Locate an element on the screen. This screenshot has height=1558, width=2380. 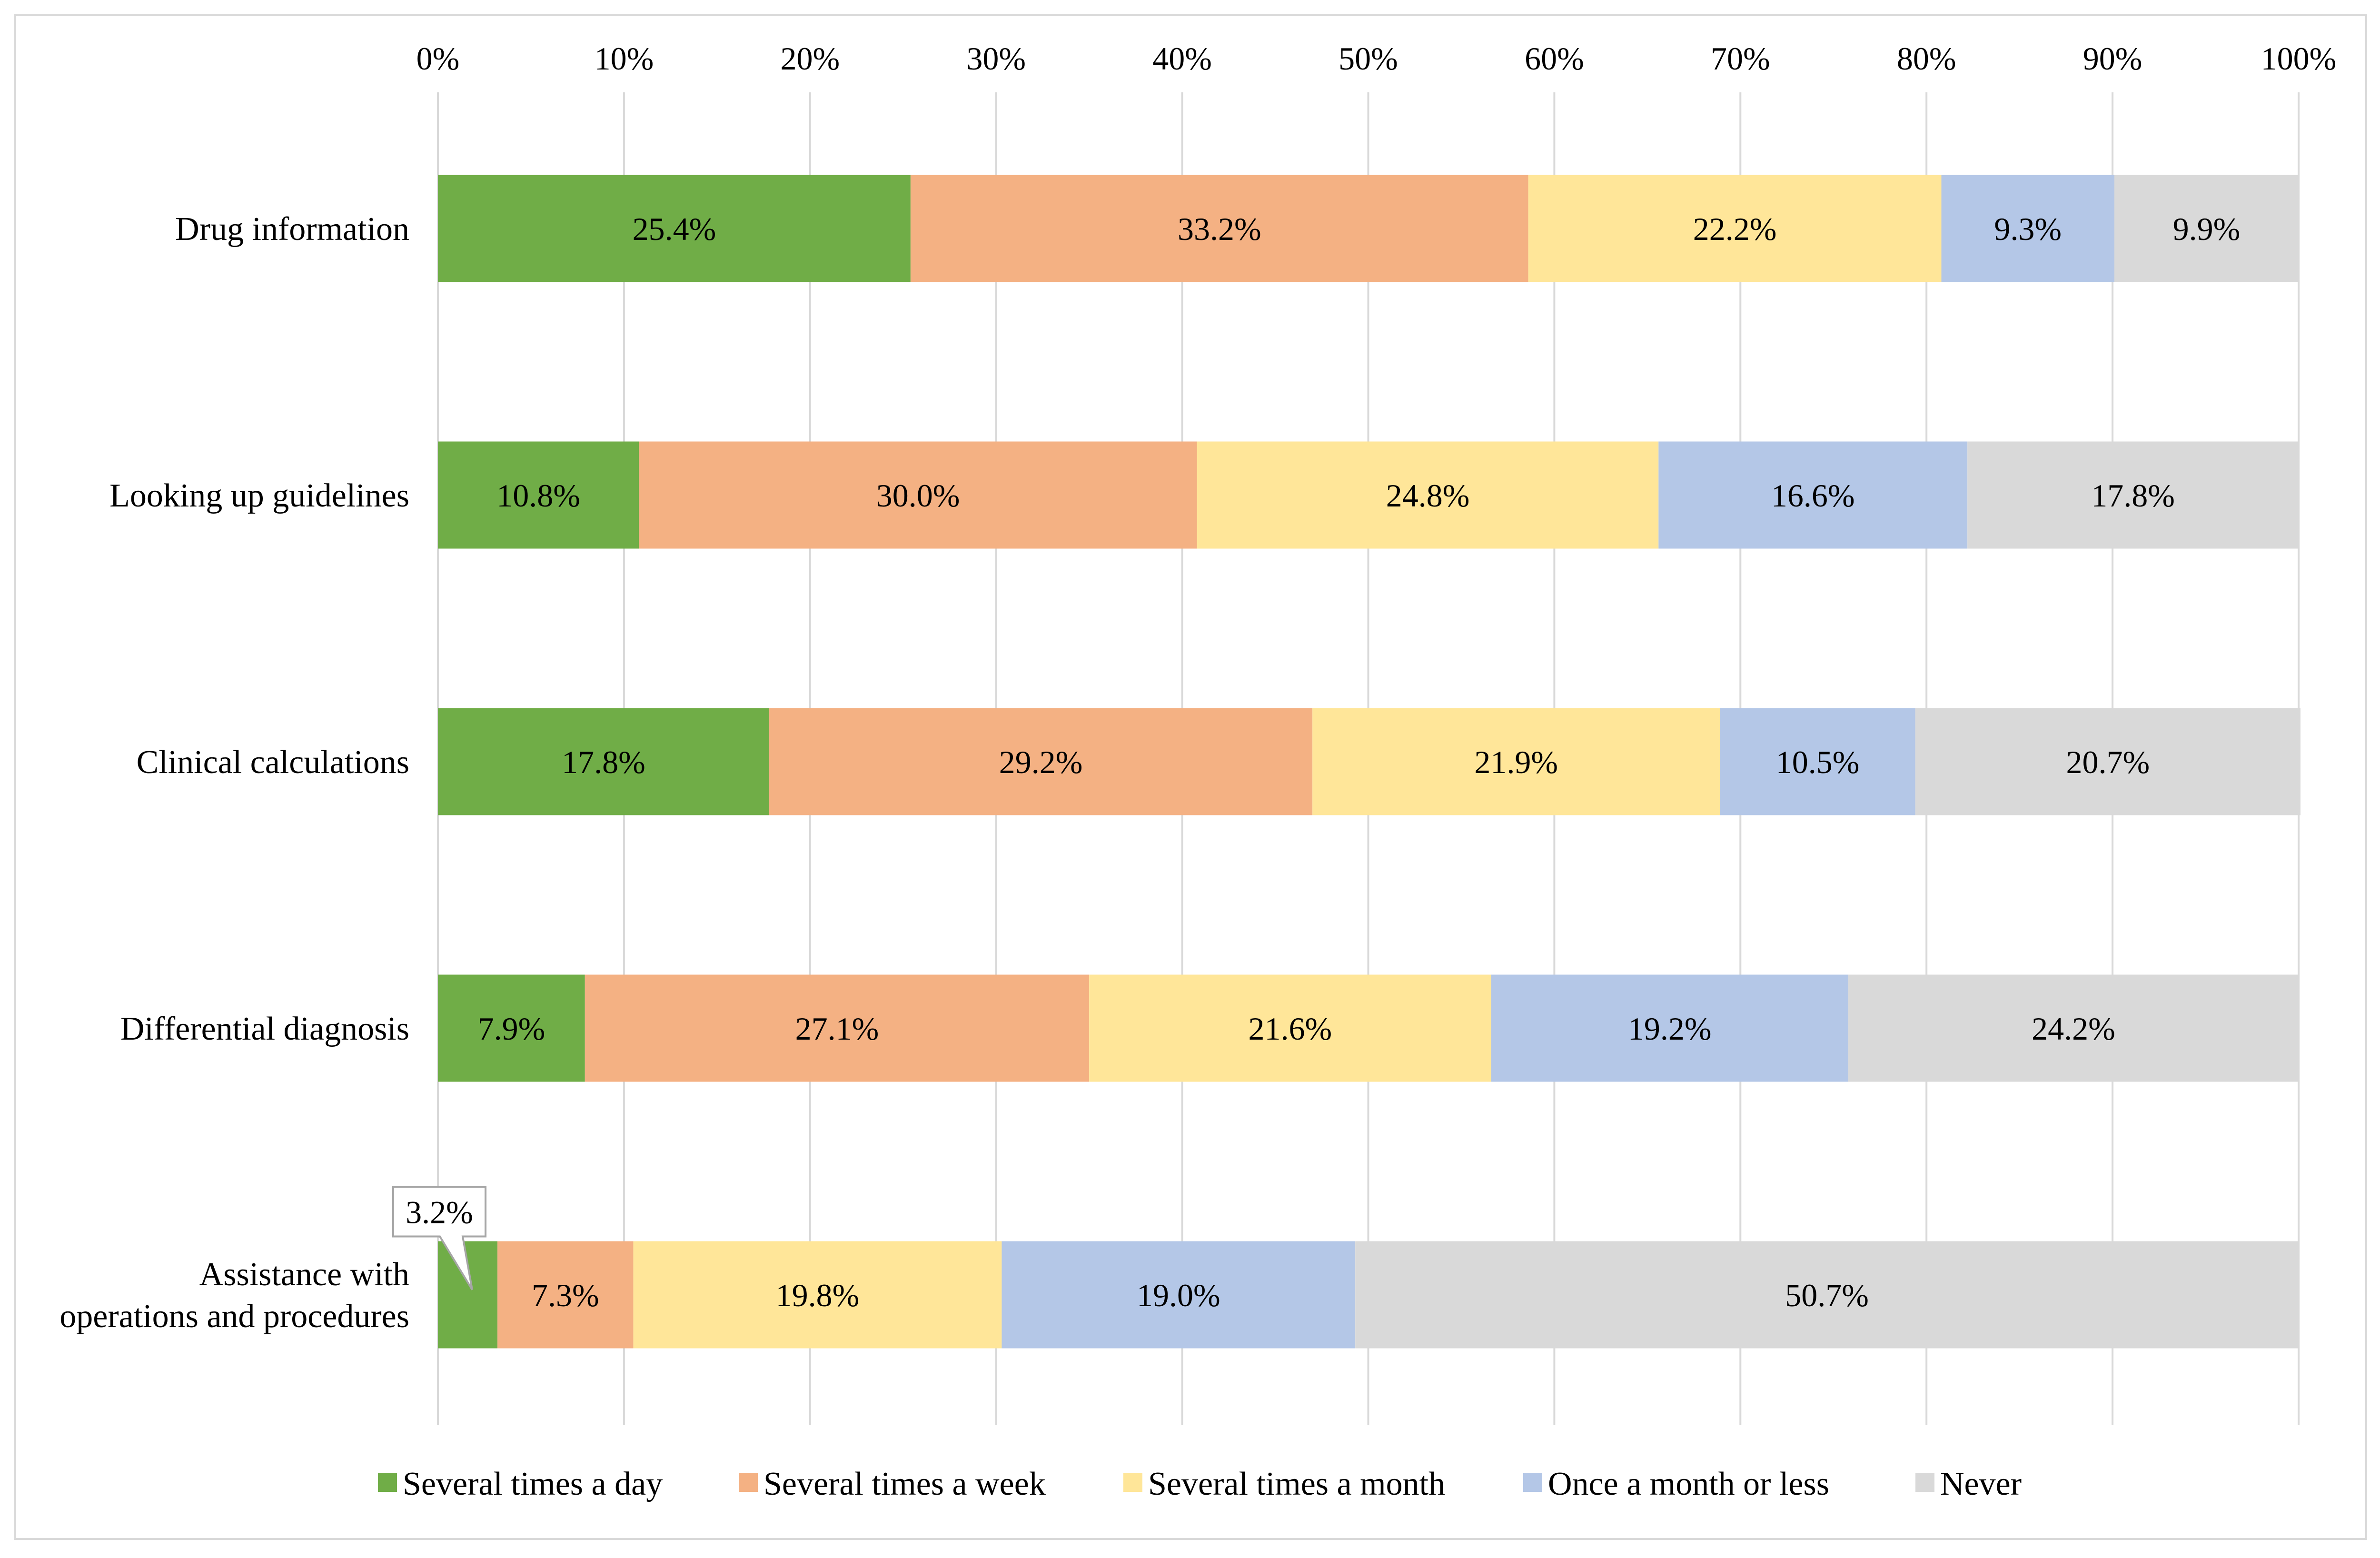
x-tick-label: 60% is located at coordinates (1554, 58).